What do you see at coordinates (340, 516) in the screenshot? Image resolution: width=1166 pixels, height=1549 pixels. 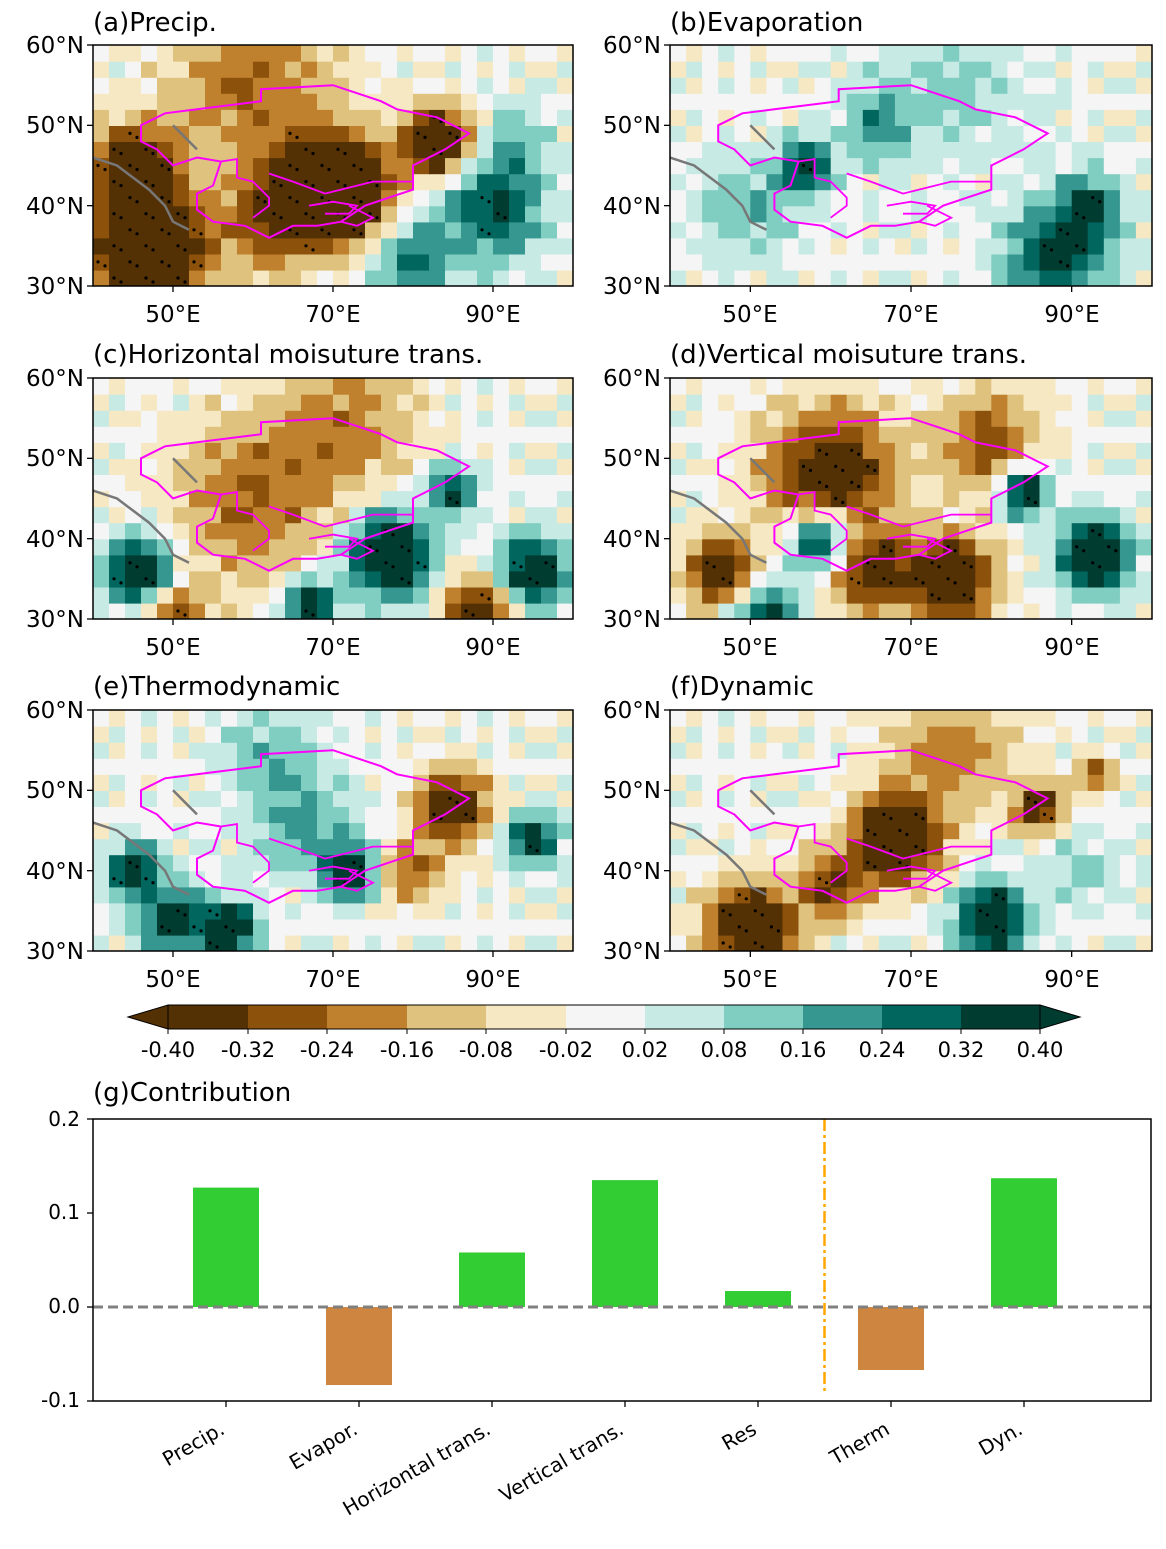 I see `country-border` at bounding box center [340, 516].